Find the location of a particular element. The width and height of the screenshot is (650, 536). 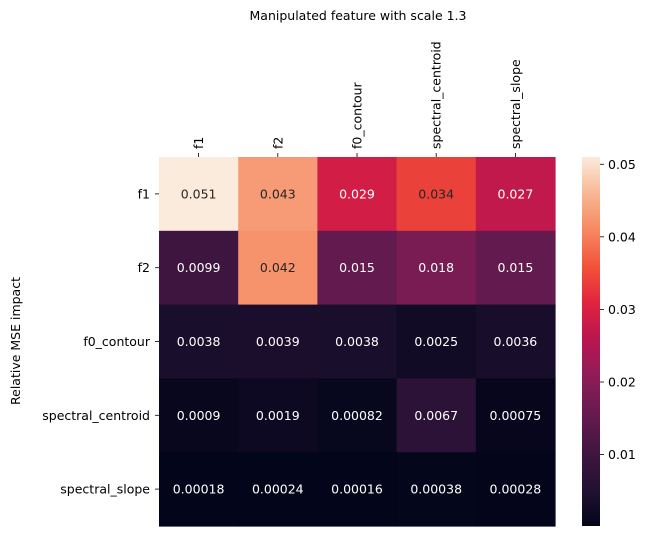

cell-value-label: 0.0039 is located at coordinates (278, 341).